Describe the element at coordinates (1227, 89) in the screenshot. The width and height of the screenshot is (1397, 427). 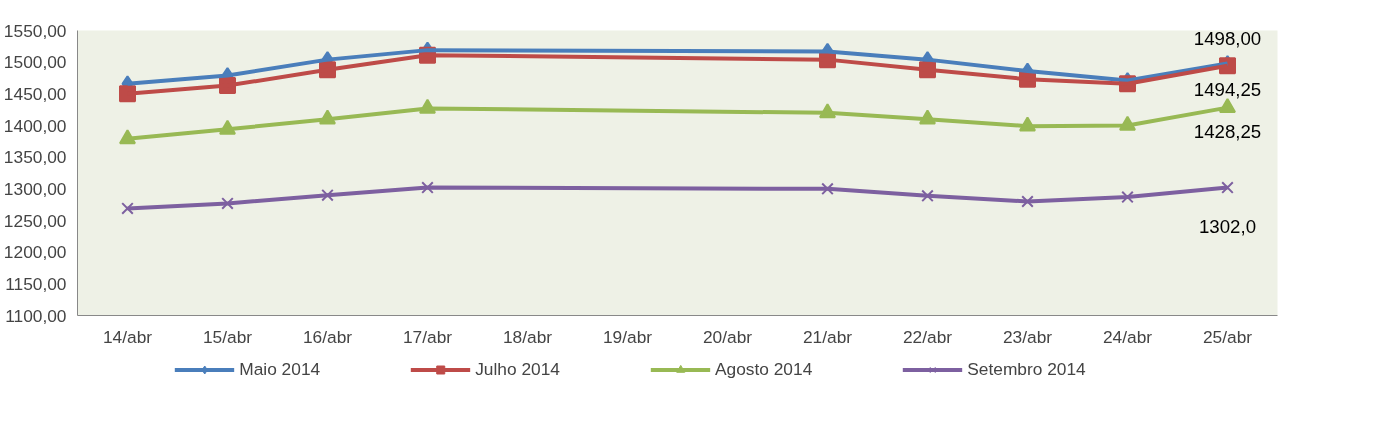
I see `data-label: 1494,25` at that location.